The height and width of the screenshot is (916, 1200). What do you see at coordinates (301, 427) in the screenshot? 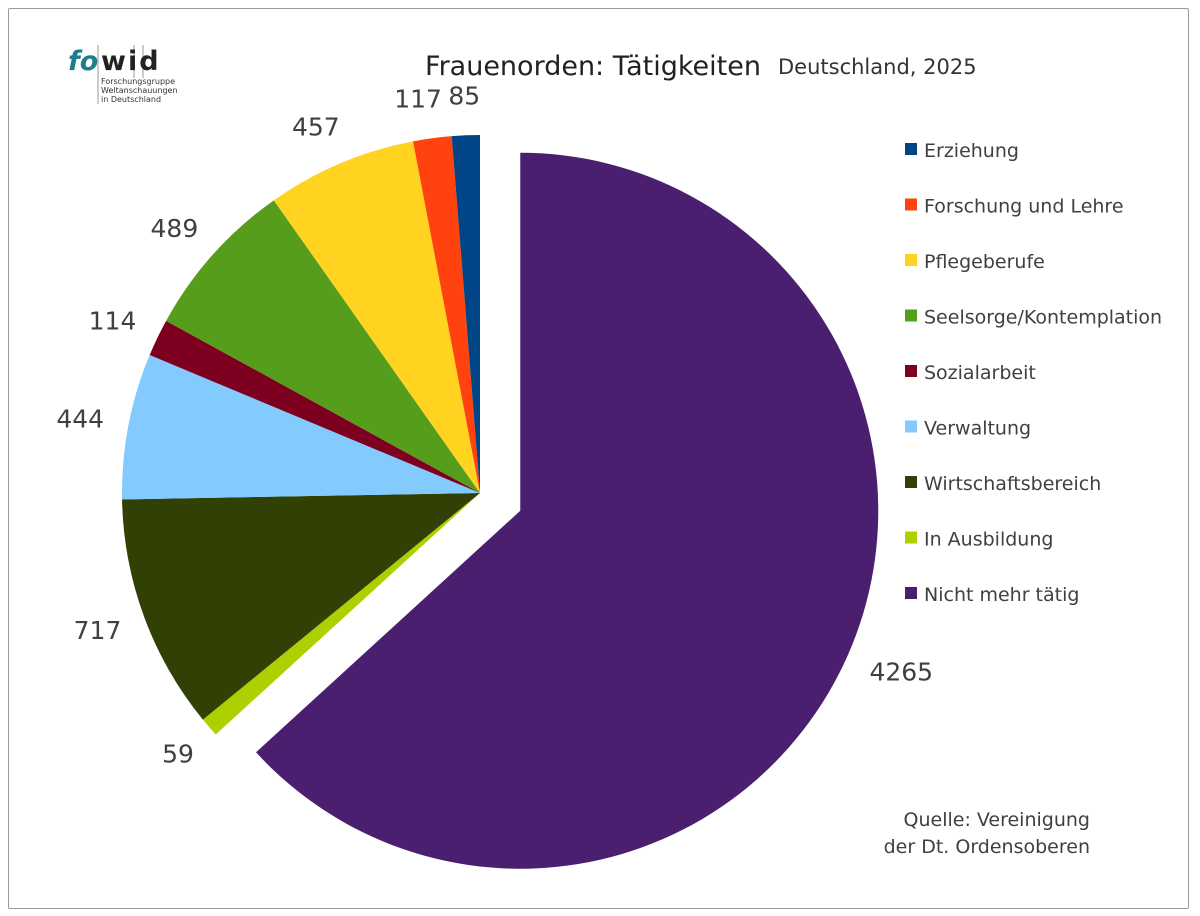
I see `pie-slice-verwaltung` at bounding box center [301, 427].